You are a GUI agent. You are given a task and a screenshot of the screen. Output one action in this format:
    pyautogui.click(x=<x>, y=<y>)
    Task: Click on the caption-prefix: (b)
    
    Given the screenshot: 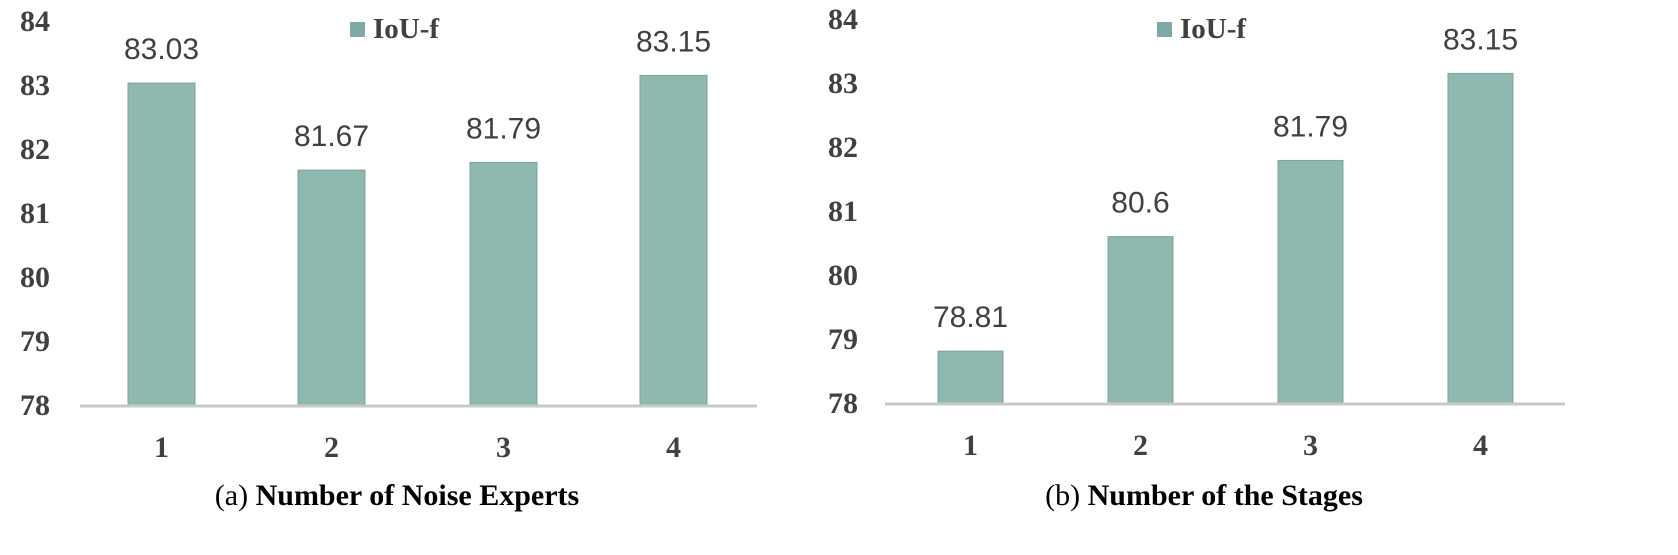 What is the action you would take?
    pyautogui.click(x=1062, y=495)
    